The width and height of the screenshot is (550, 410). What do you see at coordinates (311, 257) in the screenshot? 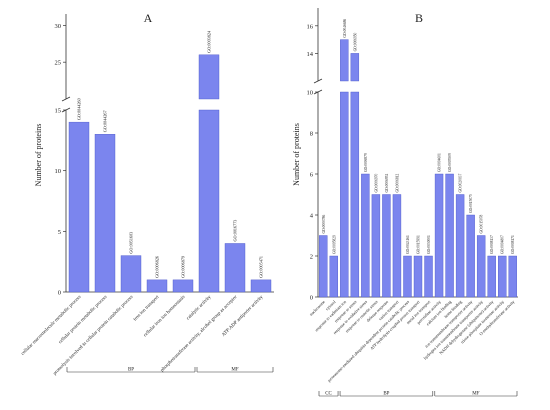
I see `y-tick-label: 2` at bounding box center [311, 257].